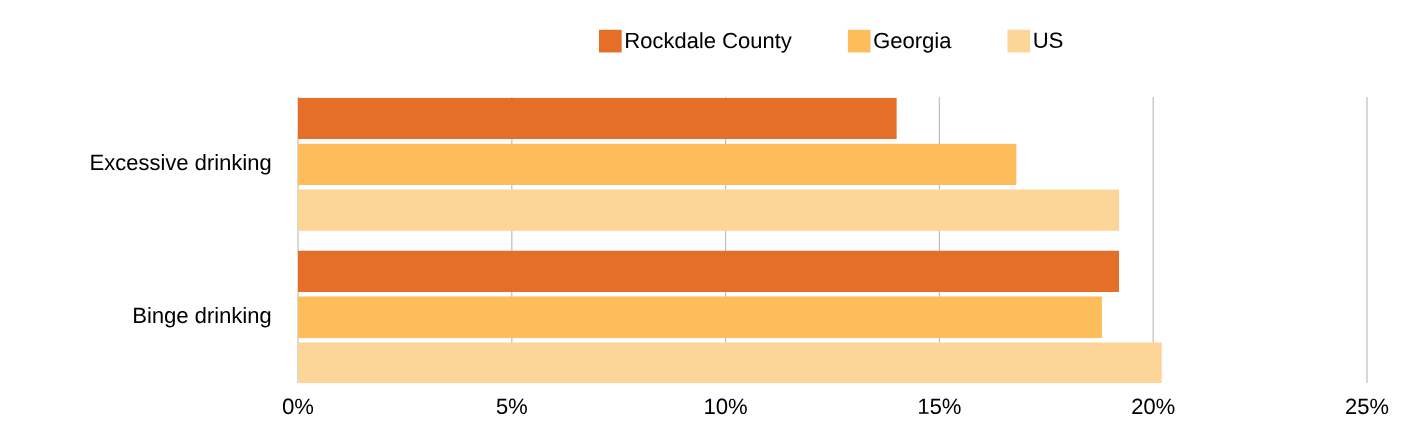 The width and height of the screenshot is (1414, 433). What do you see at coordinates (940, 406) in the screenshot?
I see `x-tick-label: 15%` at bounding box center [940, 406].